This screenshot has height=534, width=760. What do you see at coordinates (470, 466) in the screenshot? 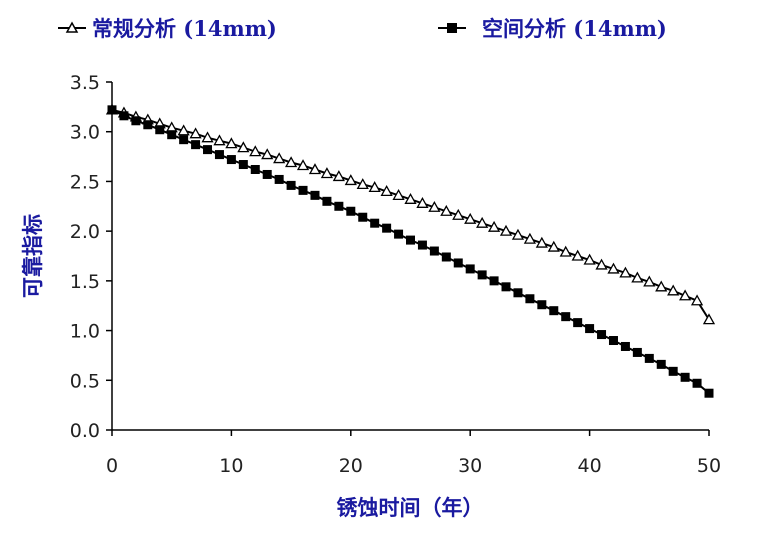
I see `x-tick-label: 30` at bounding box center [470, 466].